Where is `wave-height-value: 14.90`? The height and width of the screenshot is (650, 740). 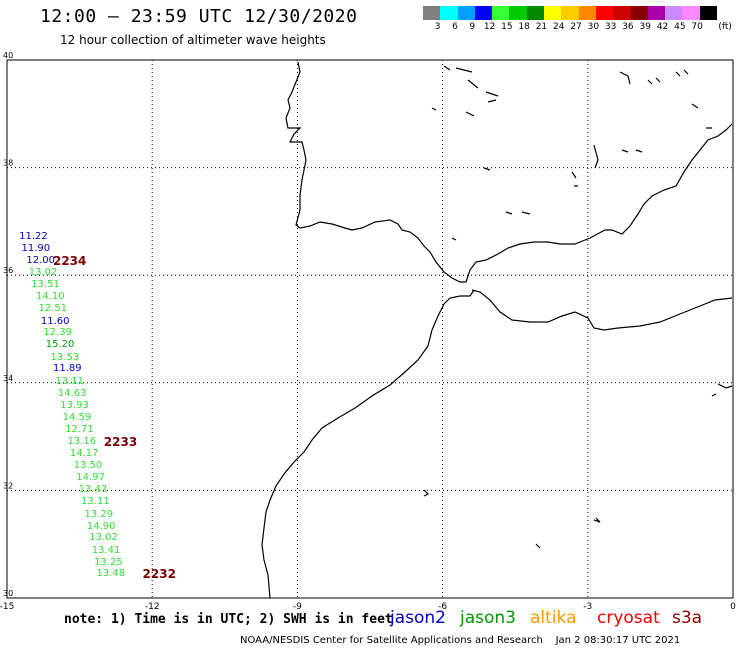
wave-height-value: 14.90 is located at coordinates (101, 526).